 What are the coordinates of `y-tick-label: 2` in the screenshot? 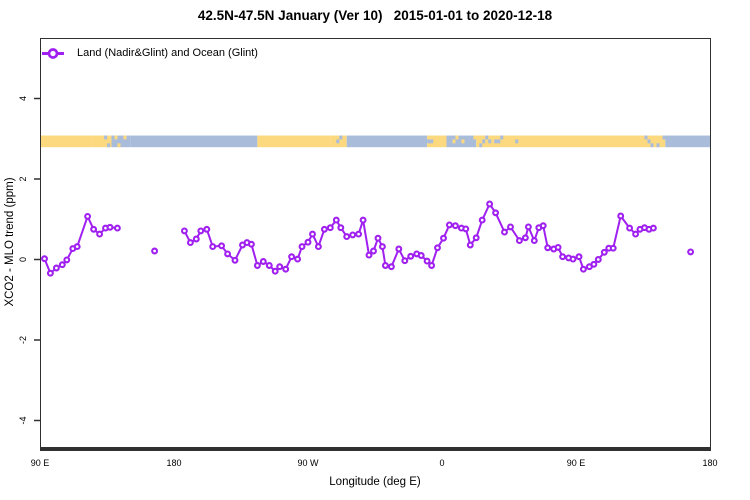 It's located at (23, 178).